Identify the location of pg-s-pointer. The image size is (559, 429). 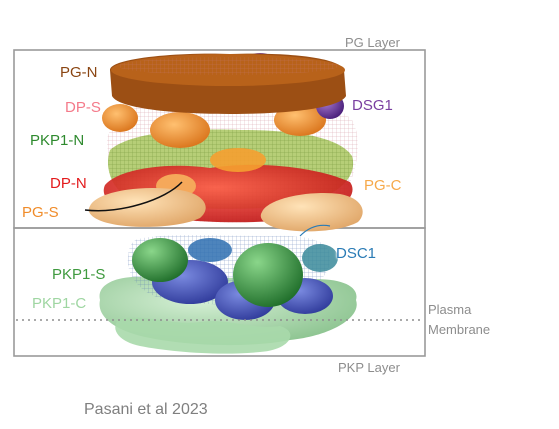
(133, 196).